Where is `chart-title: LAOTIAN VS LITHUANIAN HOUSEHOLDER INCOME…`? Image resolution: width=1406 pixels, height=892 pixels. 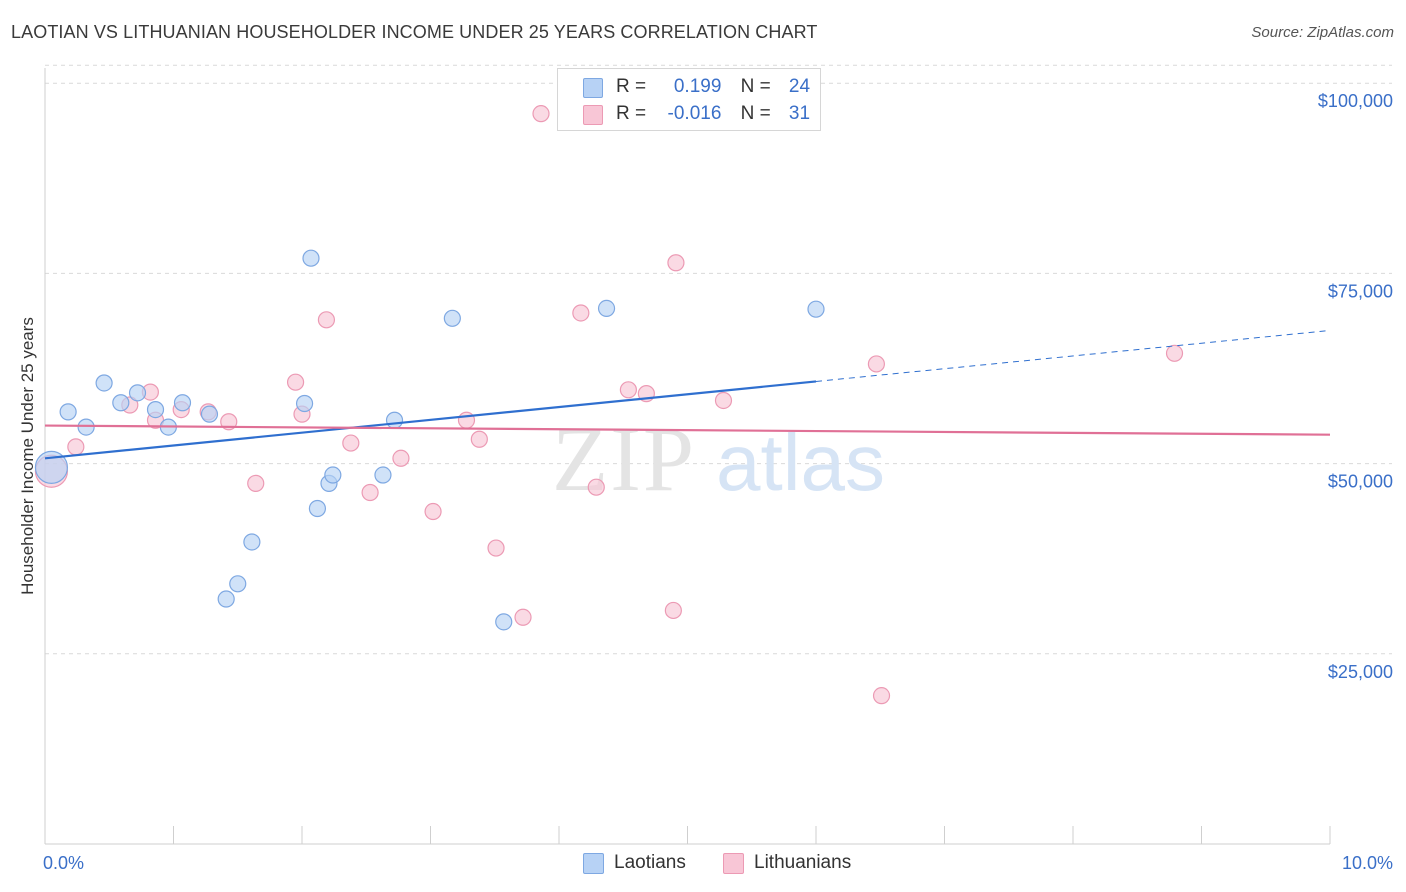 chart-title: LAOTIAN VS LITHUANIAN HOUSEHOLDER INCOME… is located at coordinates (414, 32).